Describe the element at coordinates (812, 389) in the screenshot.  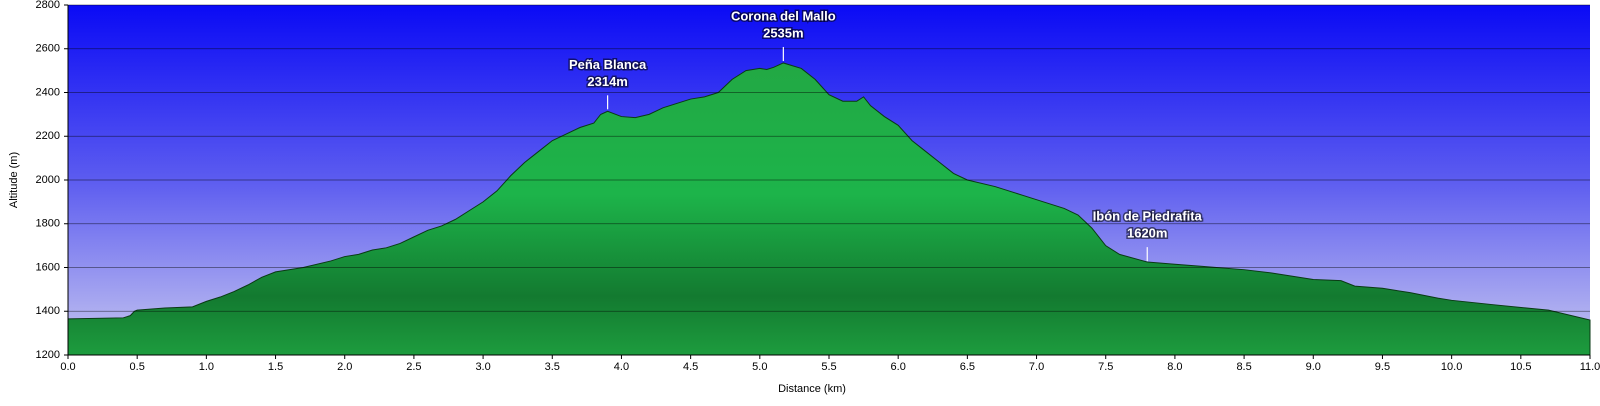
I see `x-axis-label: Distance (km)` at that location.